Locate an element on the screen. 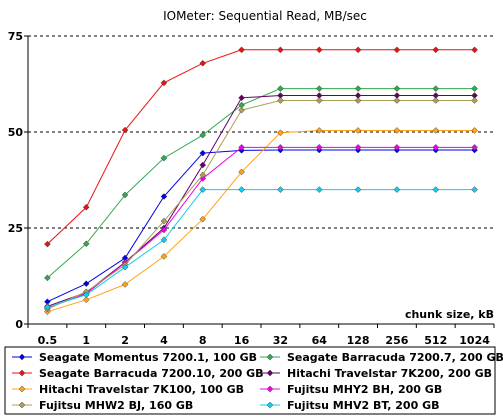 This screenshot has height=419, width=503. x-tick-label-512: 512 is located at coordinates (435, 340).